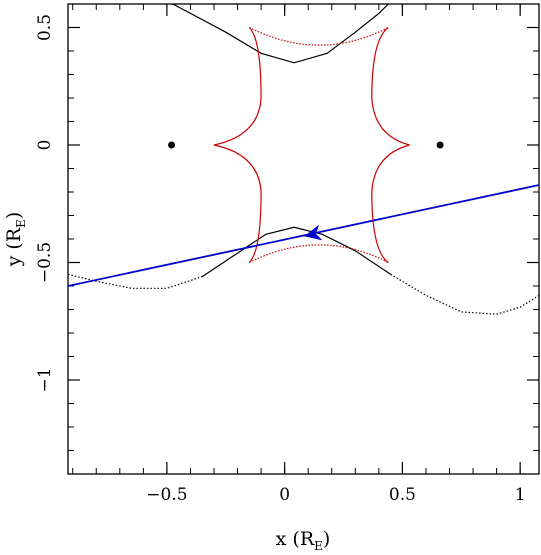 Image resolution: width=541 pixels, height=555 pixels. Describe the element at coordinates (520, 495) in the screenshot. I see `x-tick-label: 1` at that location.